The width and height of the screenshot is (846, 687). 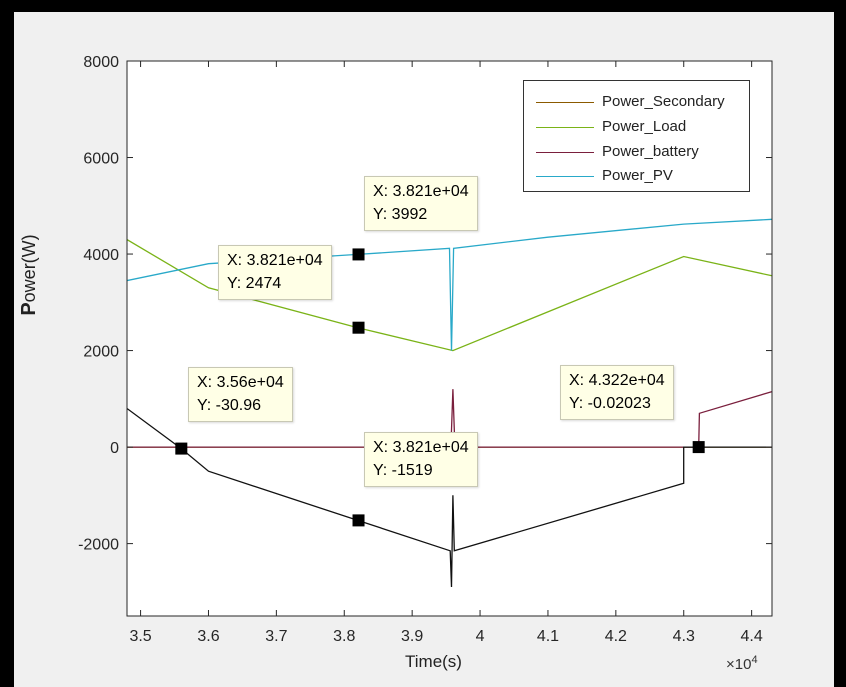 I want to click on datatip-x: X: 4.322e+04, so click(x=617, y=380).